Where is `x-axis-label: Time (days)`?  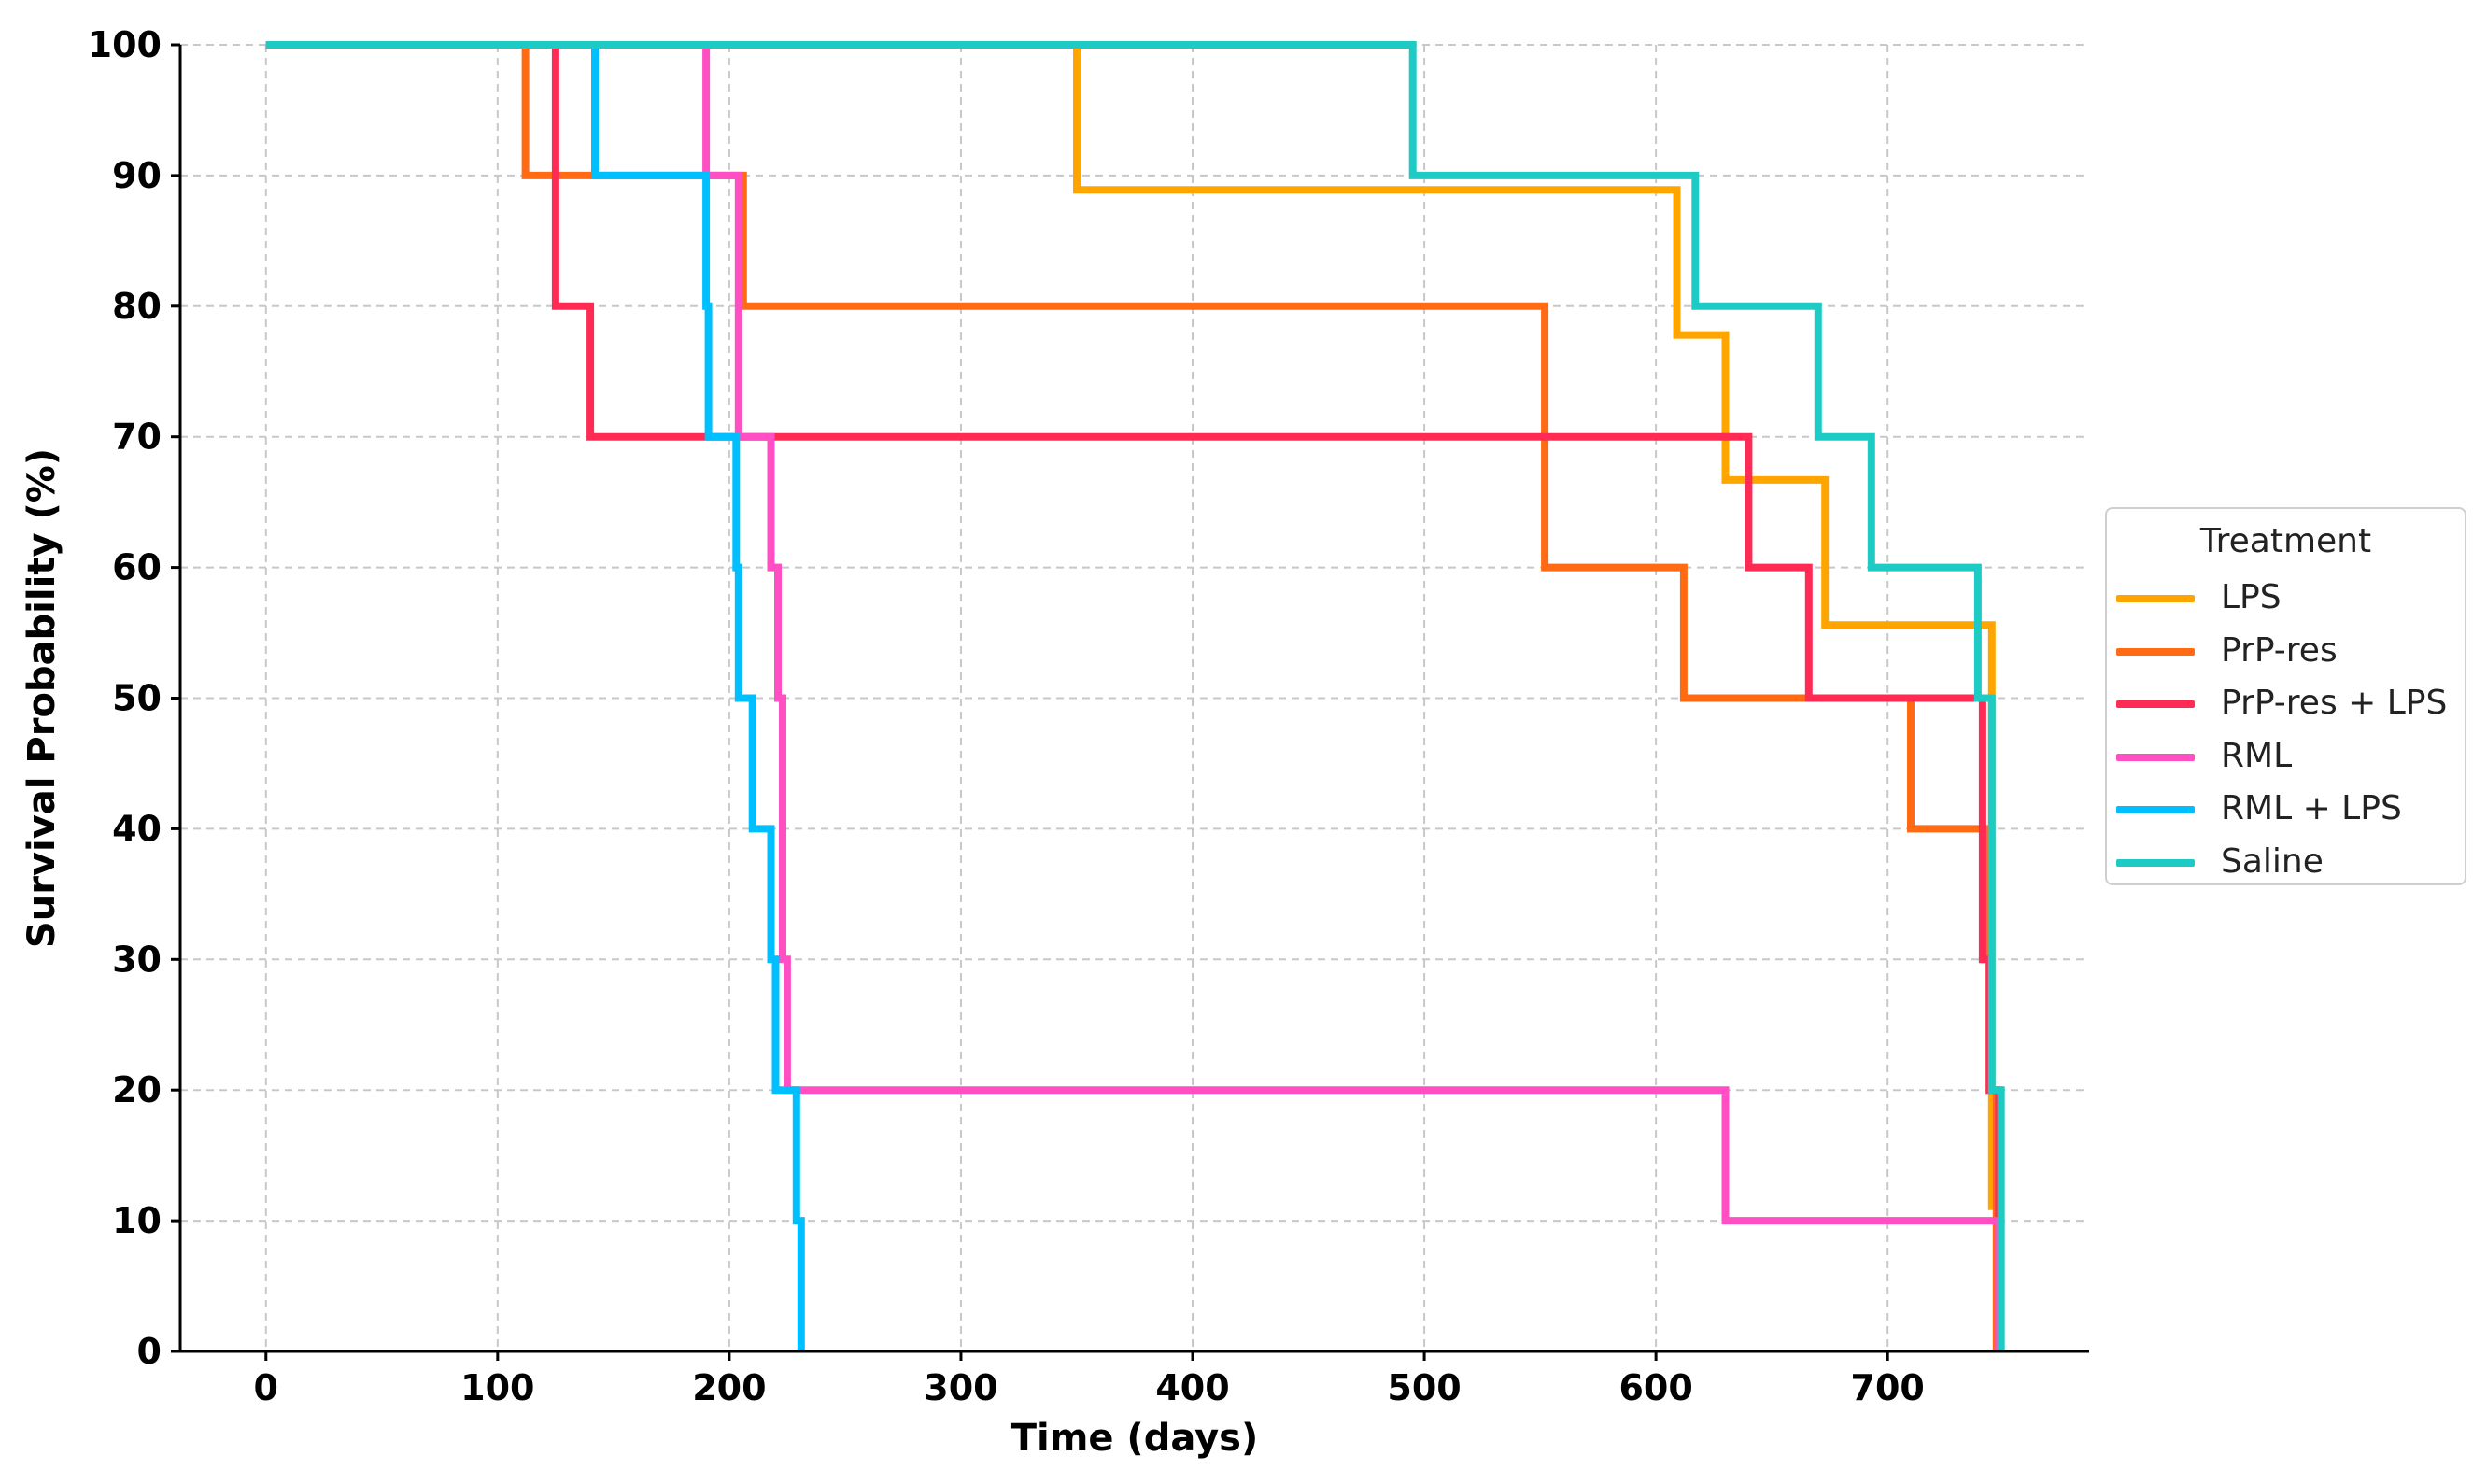
x-axis-label: Time (days) is located at coordinates (1135, 1438).